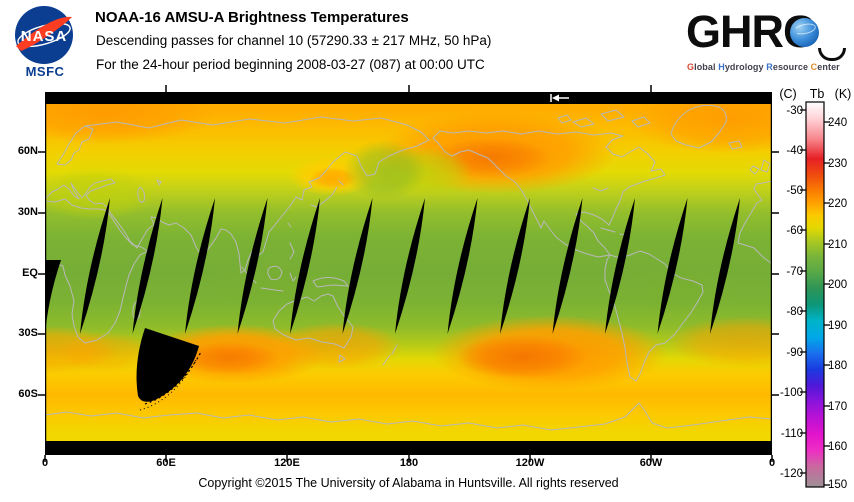 Image resolution: width=854 pixels, height=502 pixels. What do you see at coordinates (45, 71) in the screenshot?
I see `msfc-label: MSFC` at bounding box center [45, 71].